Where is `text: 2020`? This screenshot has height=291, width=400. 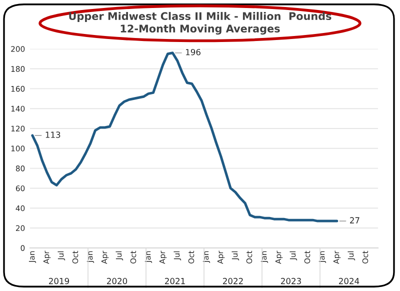 text: 2020 is located at coordinates (117, 281).